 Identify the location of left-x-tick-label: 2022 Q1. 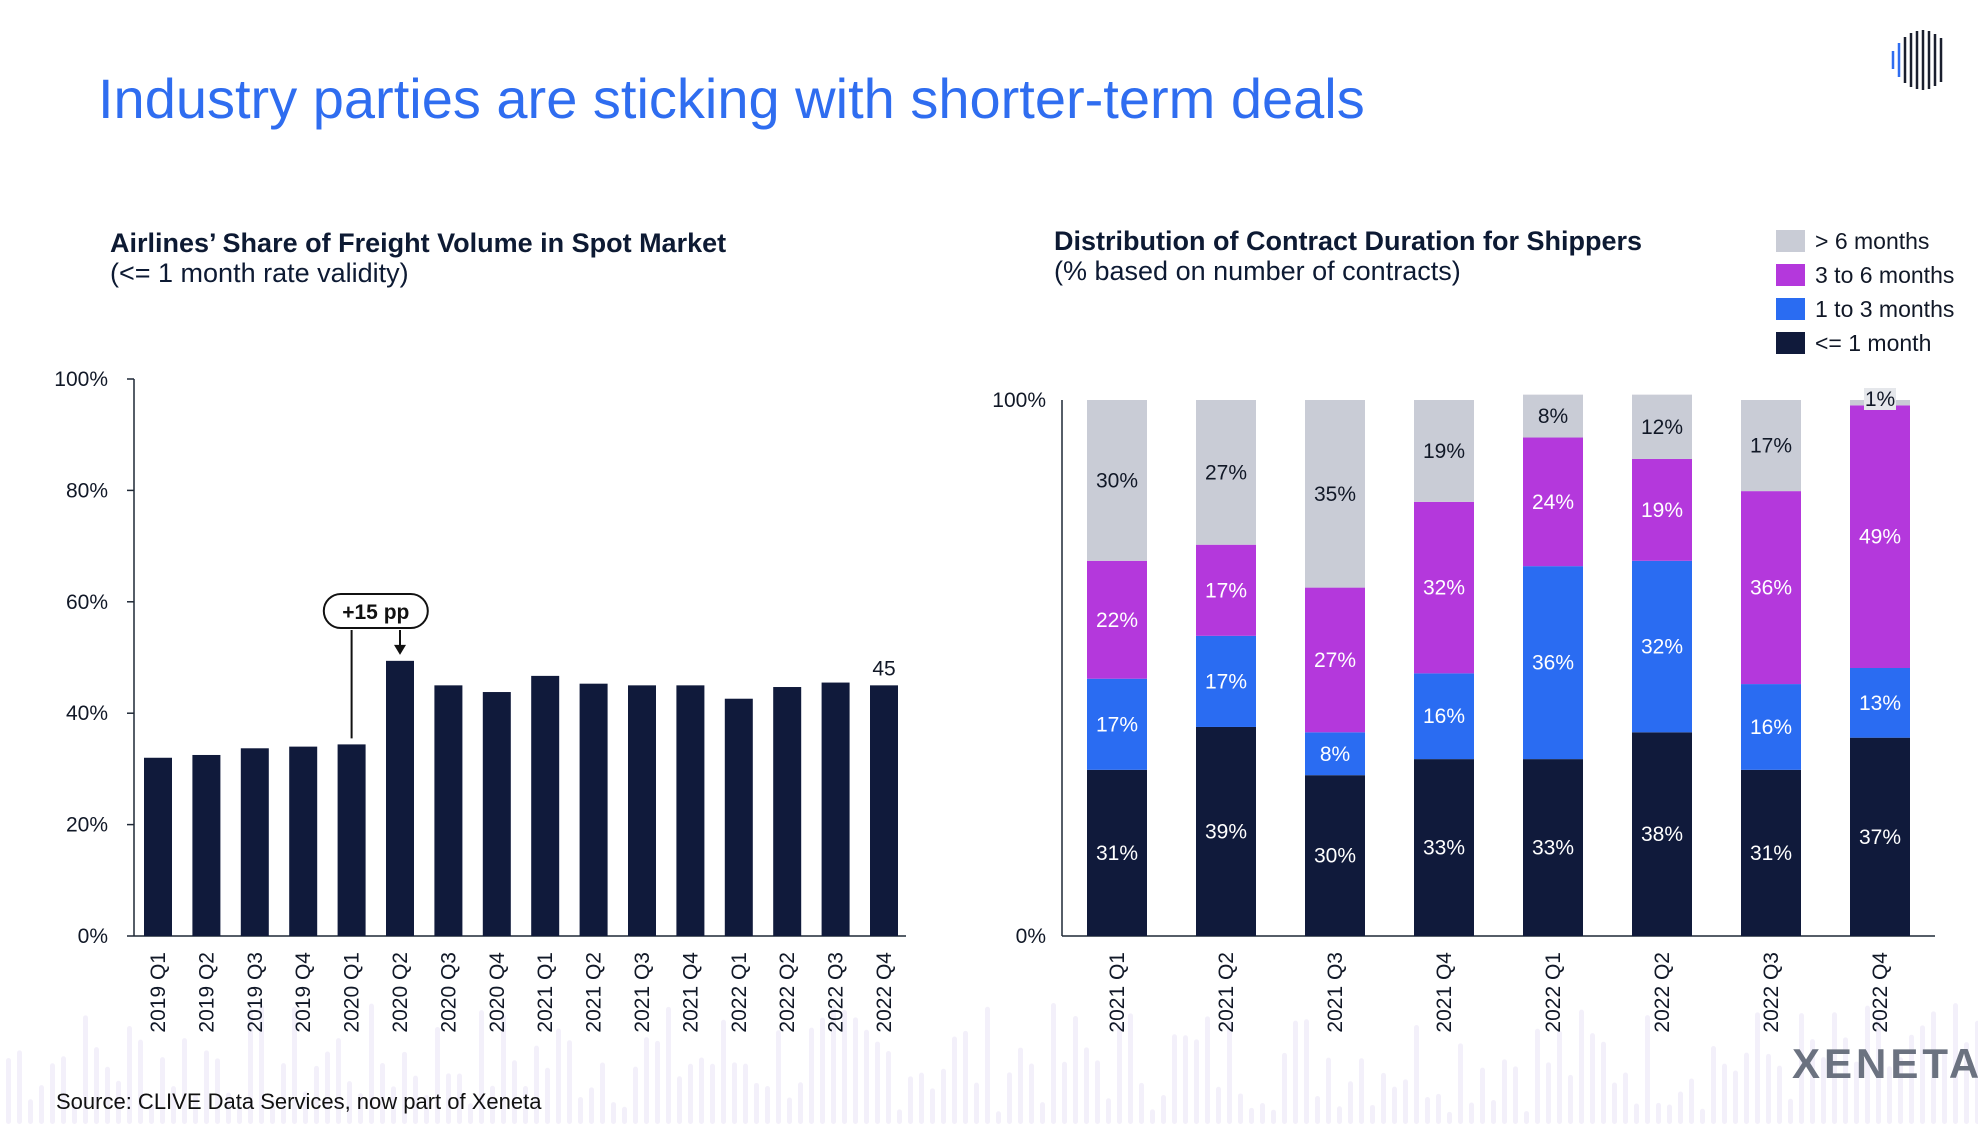
(739, 992).